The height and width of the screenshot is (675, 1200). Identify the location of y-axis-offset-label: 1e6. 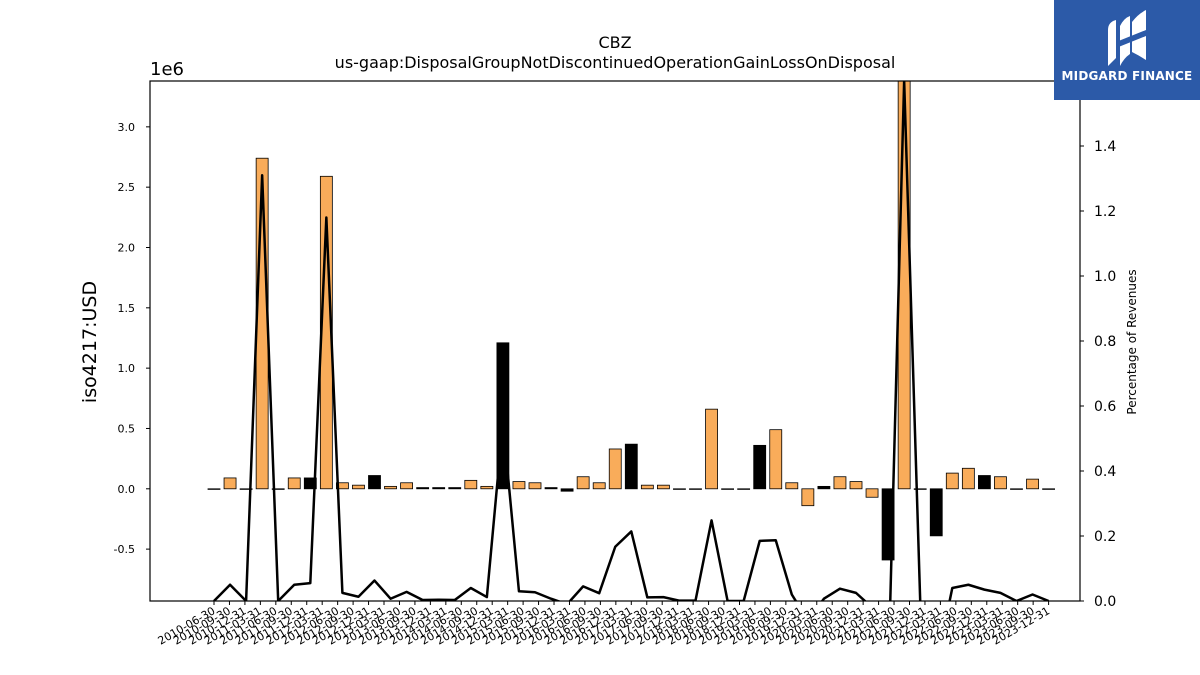
(167, 69).